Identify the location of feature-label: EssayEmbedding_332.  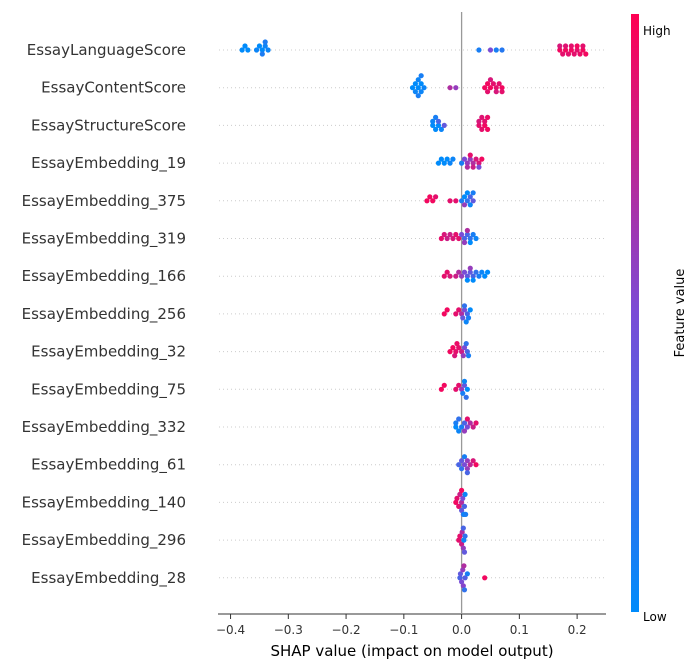
(104, 427).